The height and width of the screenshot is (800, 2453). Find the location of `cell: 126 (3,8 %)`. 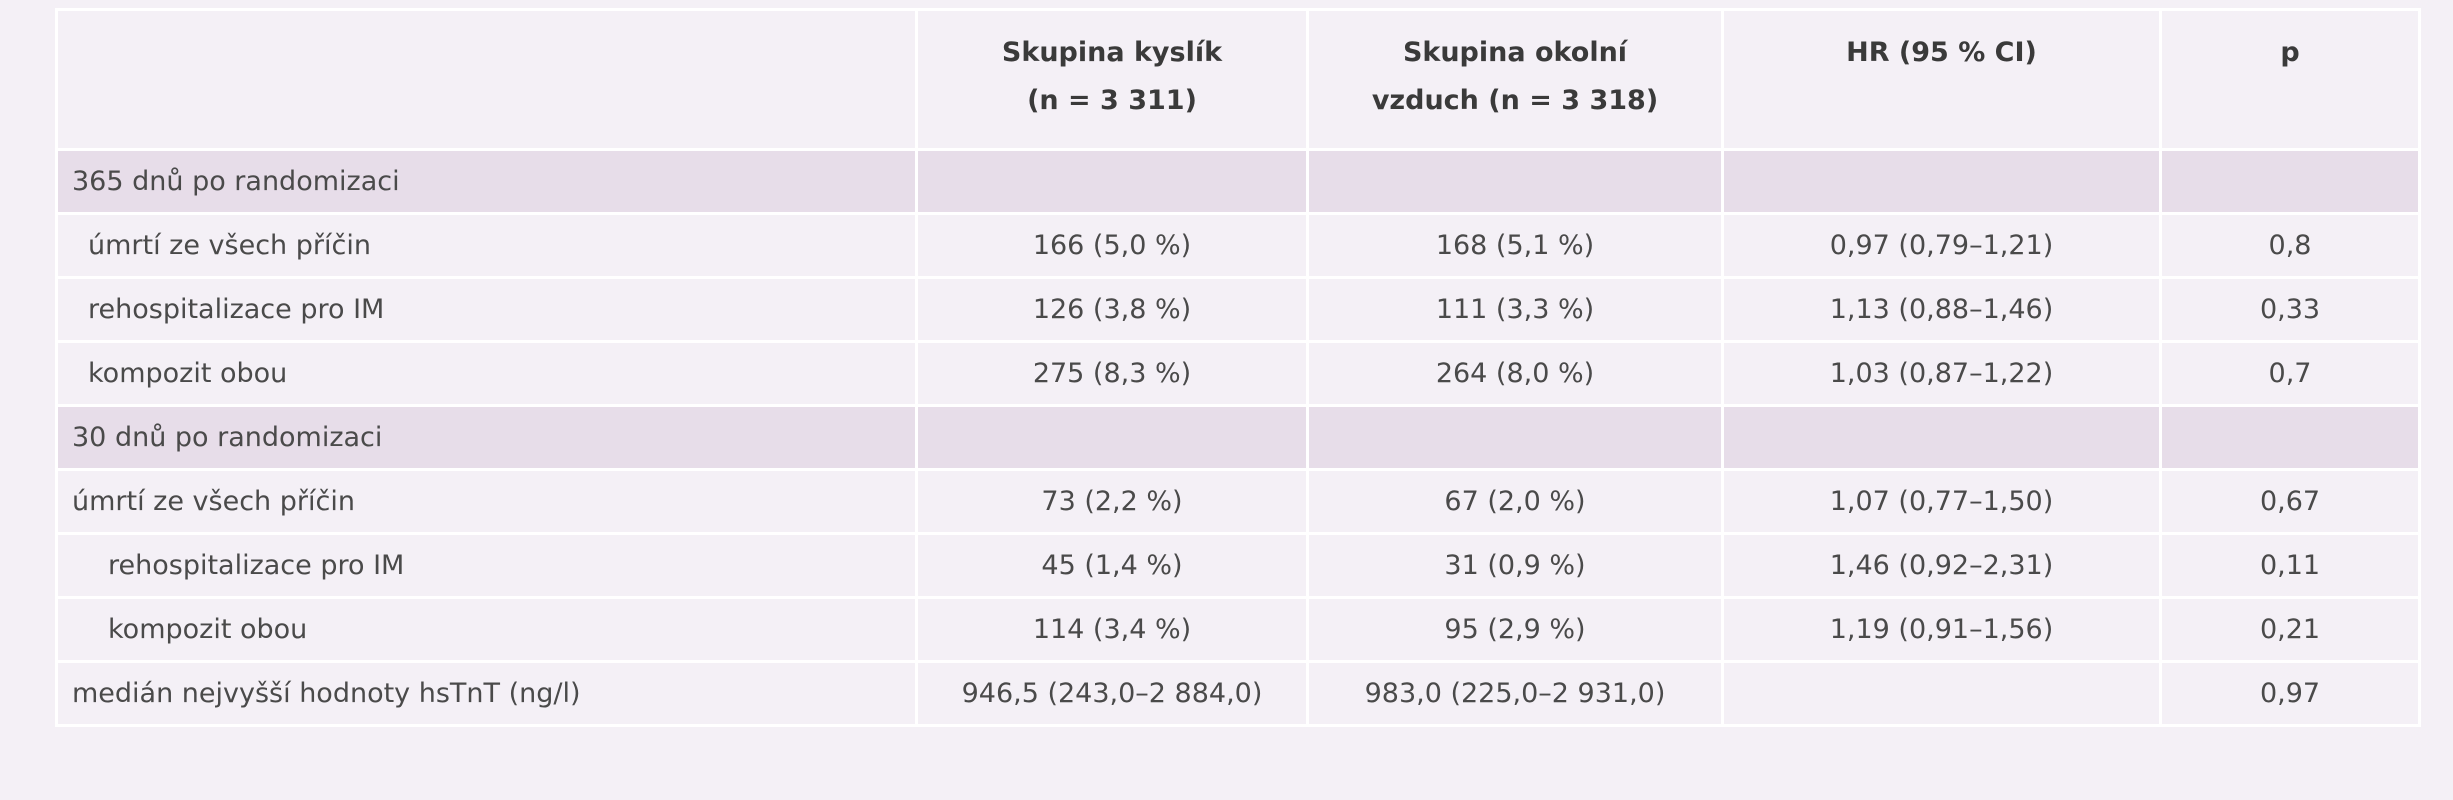

cell: 126 (3,8 %) is located at coordinates (1112, 309).